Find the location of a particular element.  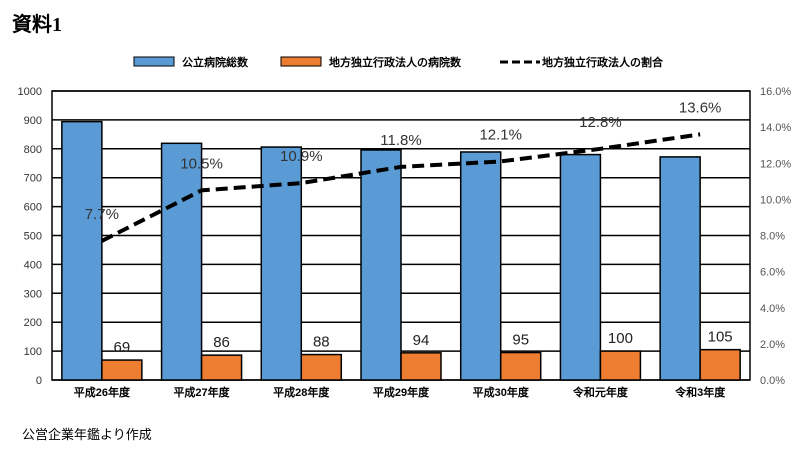

ratio-data-label: 10.9% is located at coordinates (301, 156).